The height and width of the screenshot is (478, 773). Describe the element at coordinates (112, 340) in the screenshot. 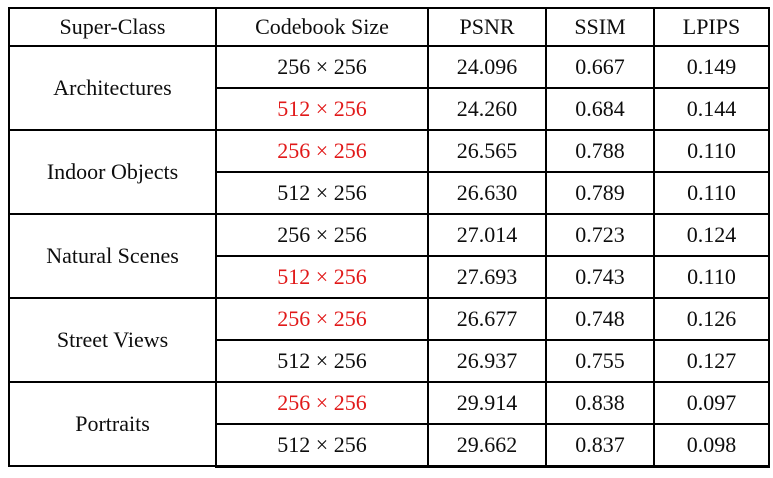

I see `super-class-cell: Street Views` at that location.